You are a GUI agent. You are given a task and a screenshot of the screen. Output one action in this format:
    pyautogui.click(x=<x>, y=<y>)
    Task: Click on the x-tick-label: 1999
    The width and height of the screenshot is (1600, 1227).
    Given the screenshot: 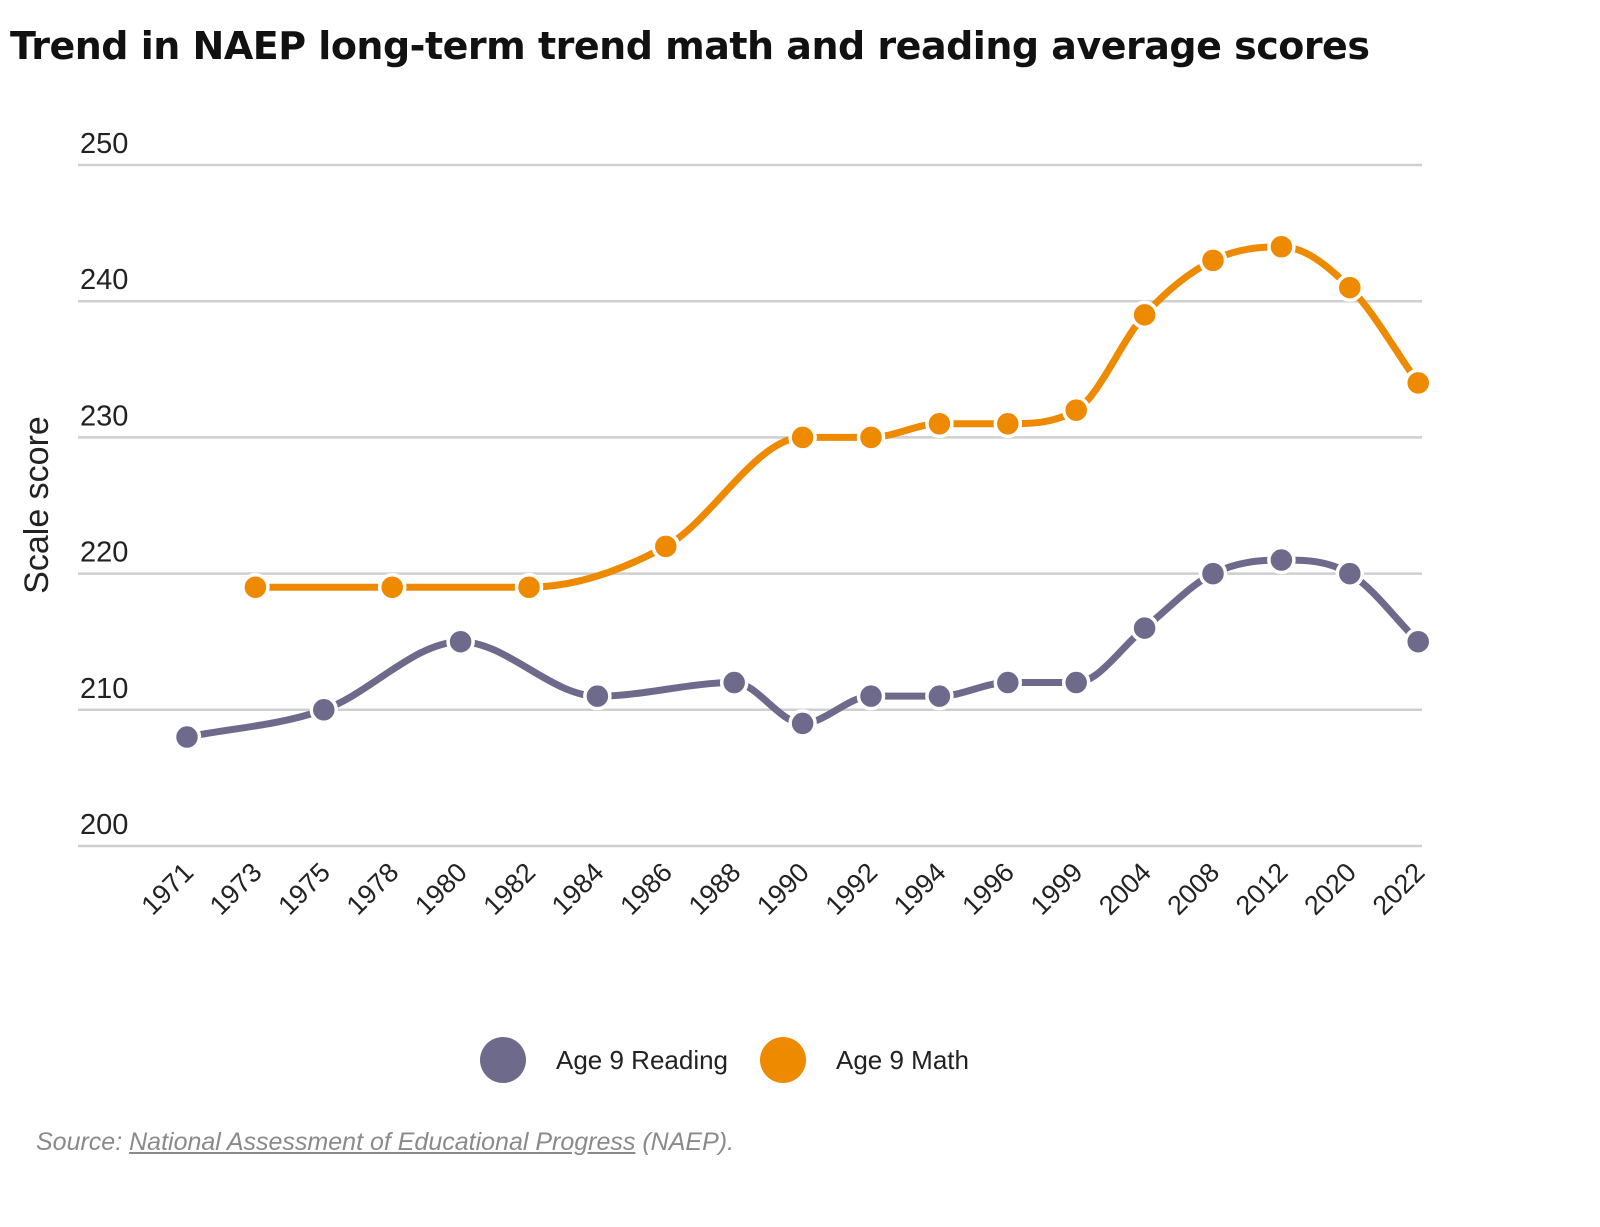 What is the action you would take?
    pyautogui.click(x=1057, y=889)
    